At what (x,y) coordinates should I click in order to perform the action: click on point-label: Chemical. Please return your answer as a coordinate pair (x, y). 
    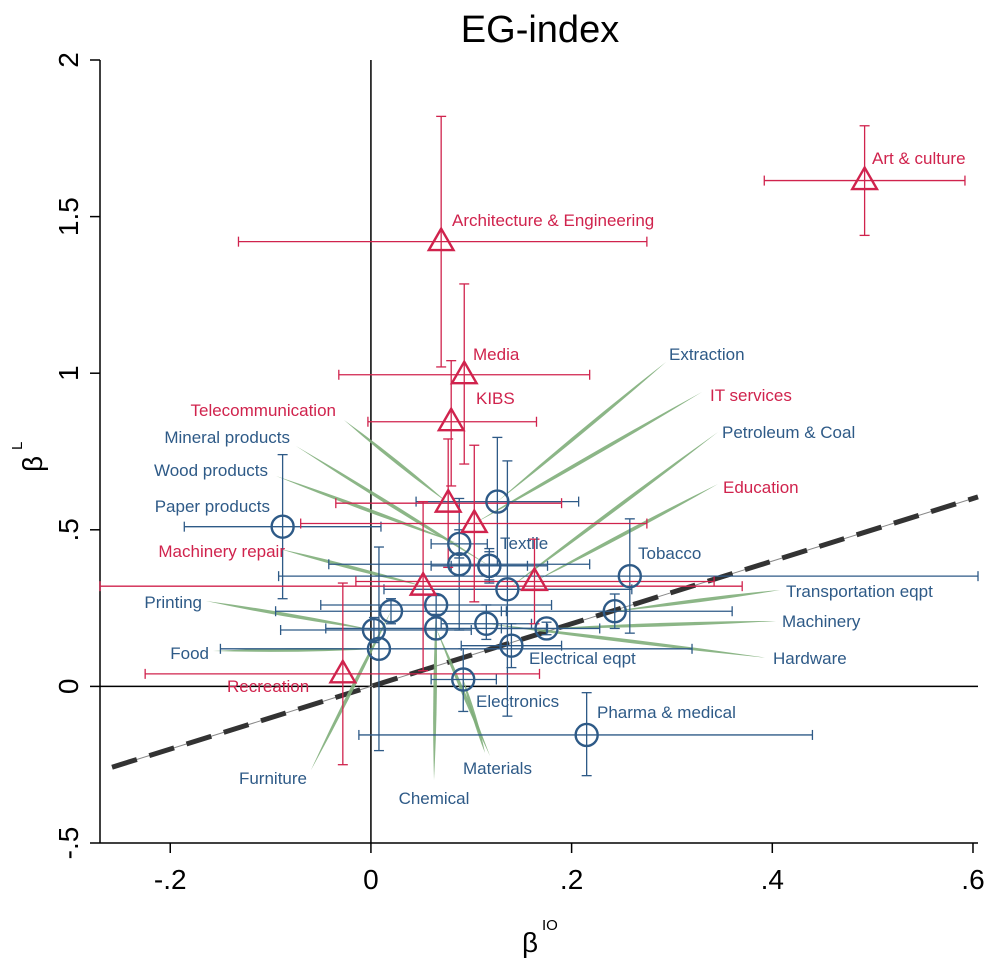
    Looking at the image, I should click on (434, 798).